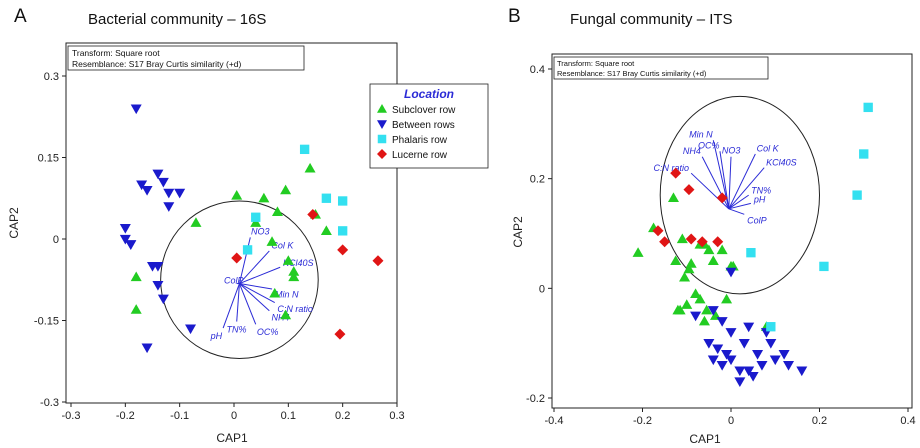 Image resolution: width=920 pixels, height=448 pixels. I want to click on legend-title: Location, so click(429, 94).